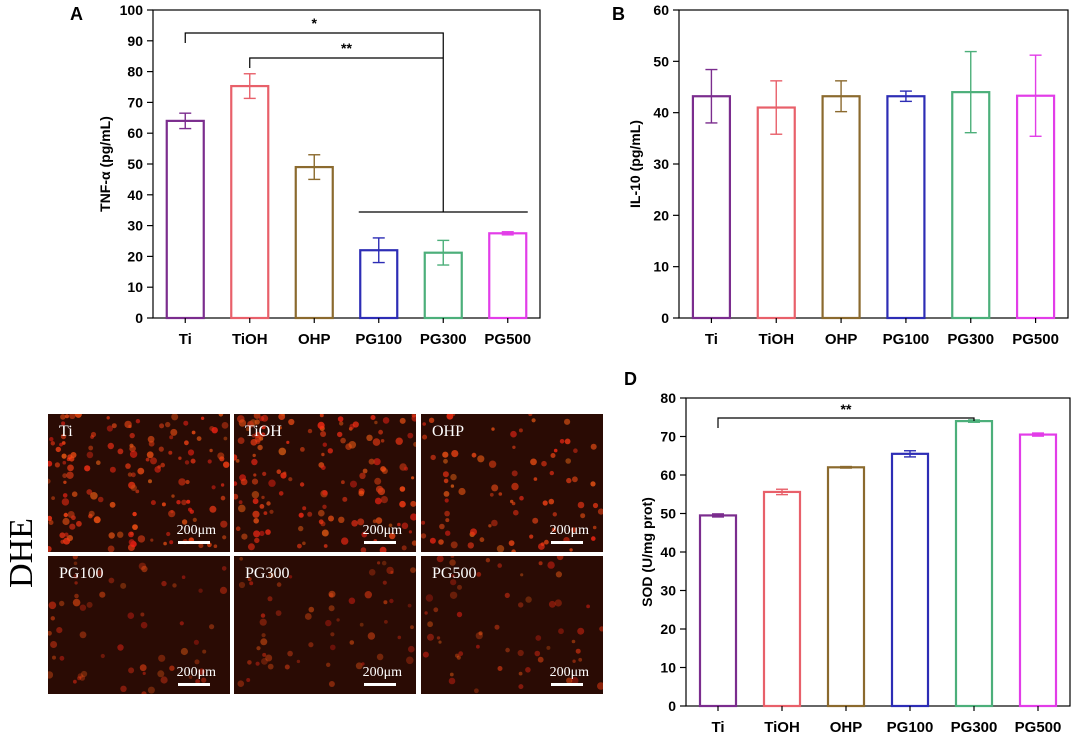 The image size is (1080, 738). What do you see at coordinates (970, 339) in the screenshot?
I see `x-category-label: PG300` at bounding box center [970, 339].